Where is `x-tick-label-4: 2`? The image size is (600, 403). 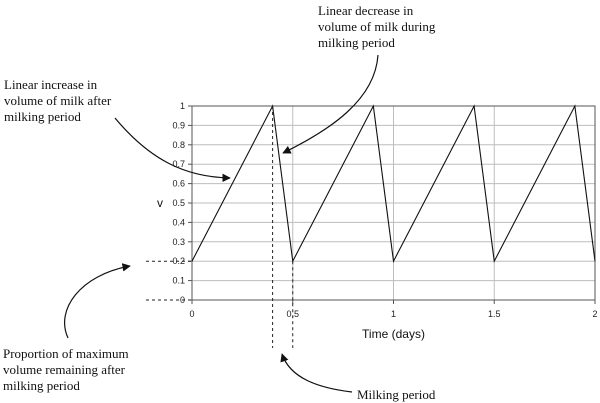 x-tick-label-4: 2 is located at coordinates (594, 314).